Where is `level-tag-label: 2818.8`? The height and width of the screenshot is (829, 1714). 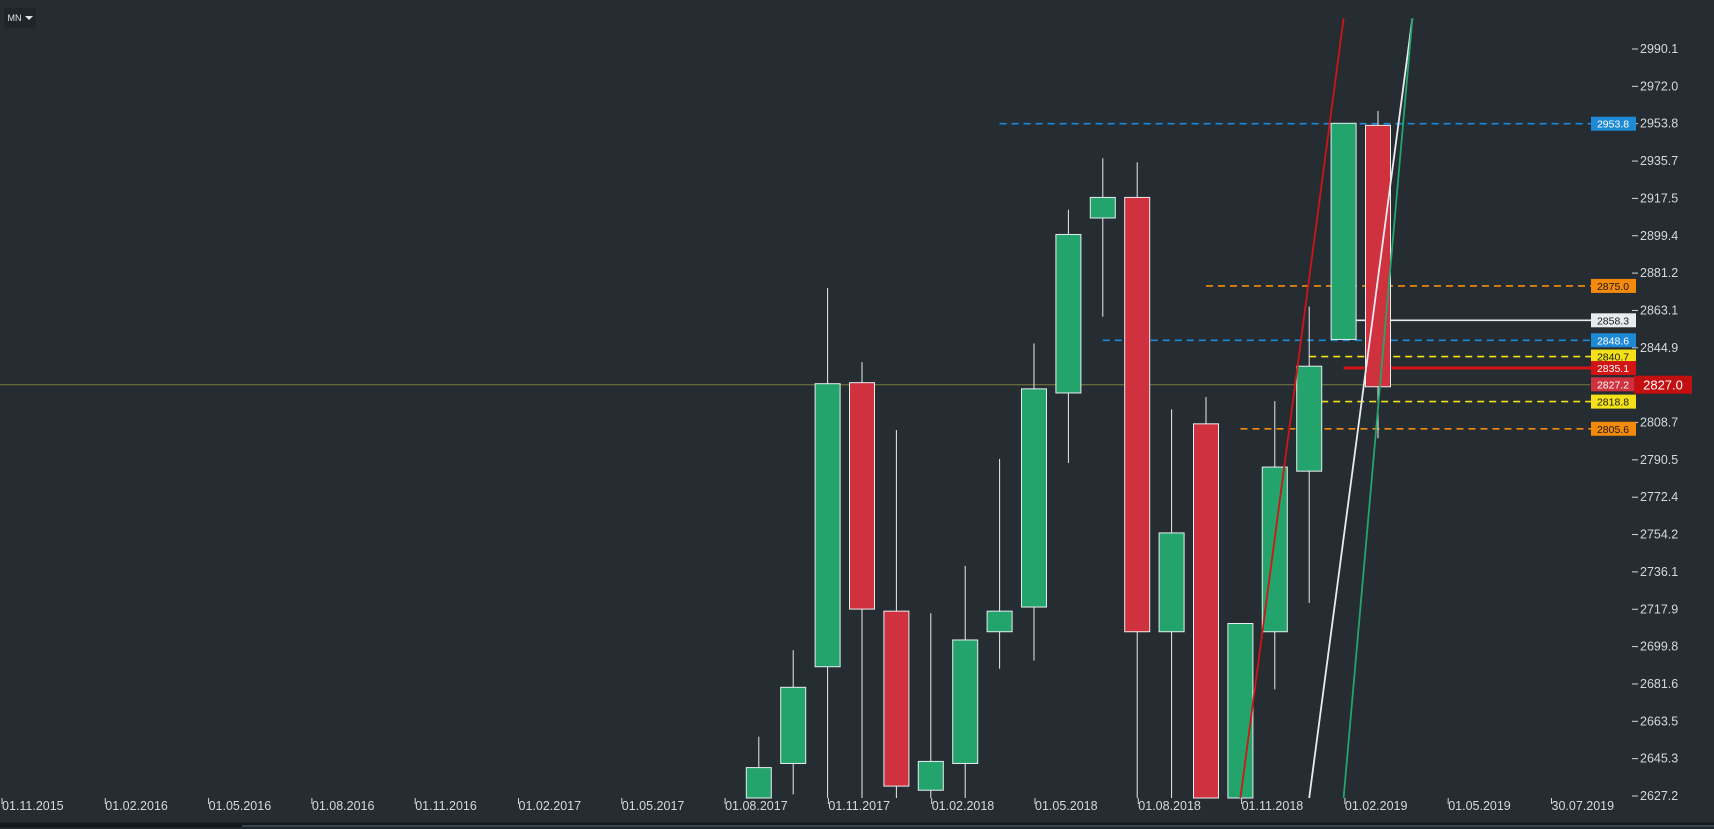
level-tag-label: 2818.8 is located at coordinates (1613, 403).